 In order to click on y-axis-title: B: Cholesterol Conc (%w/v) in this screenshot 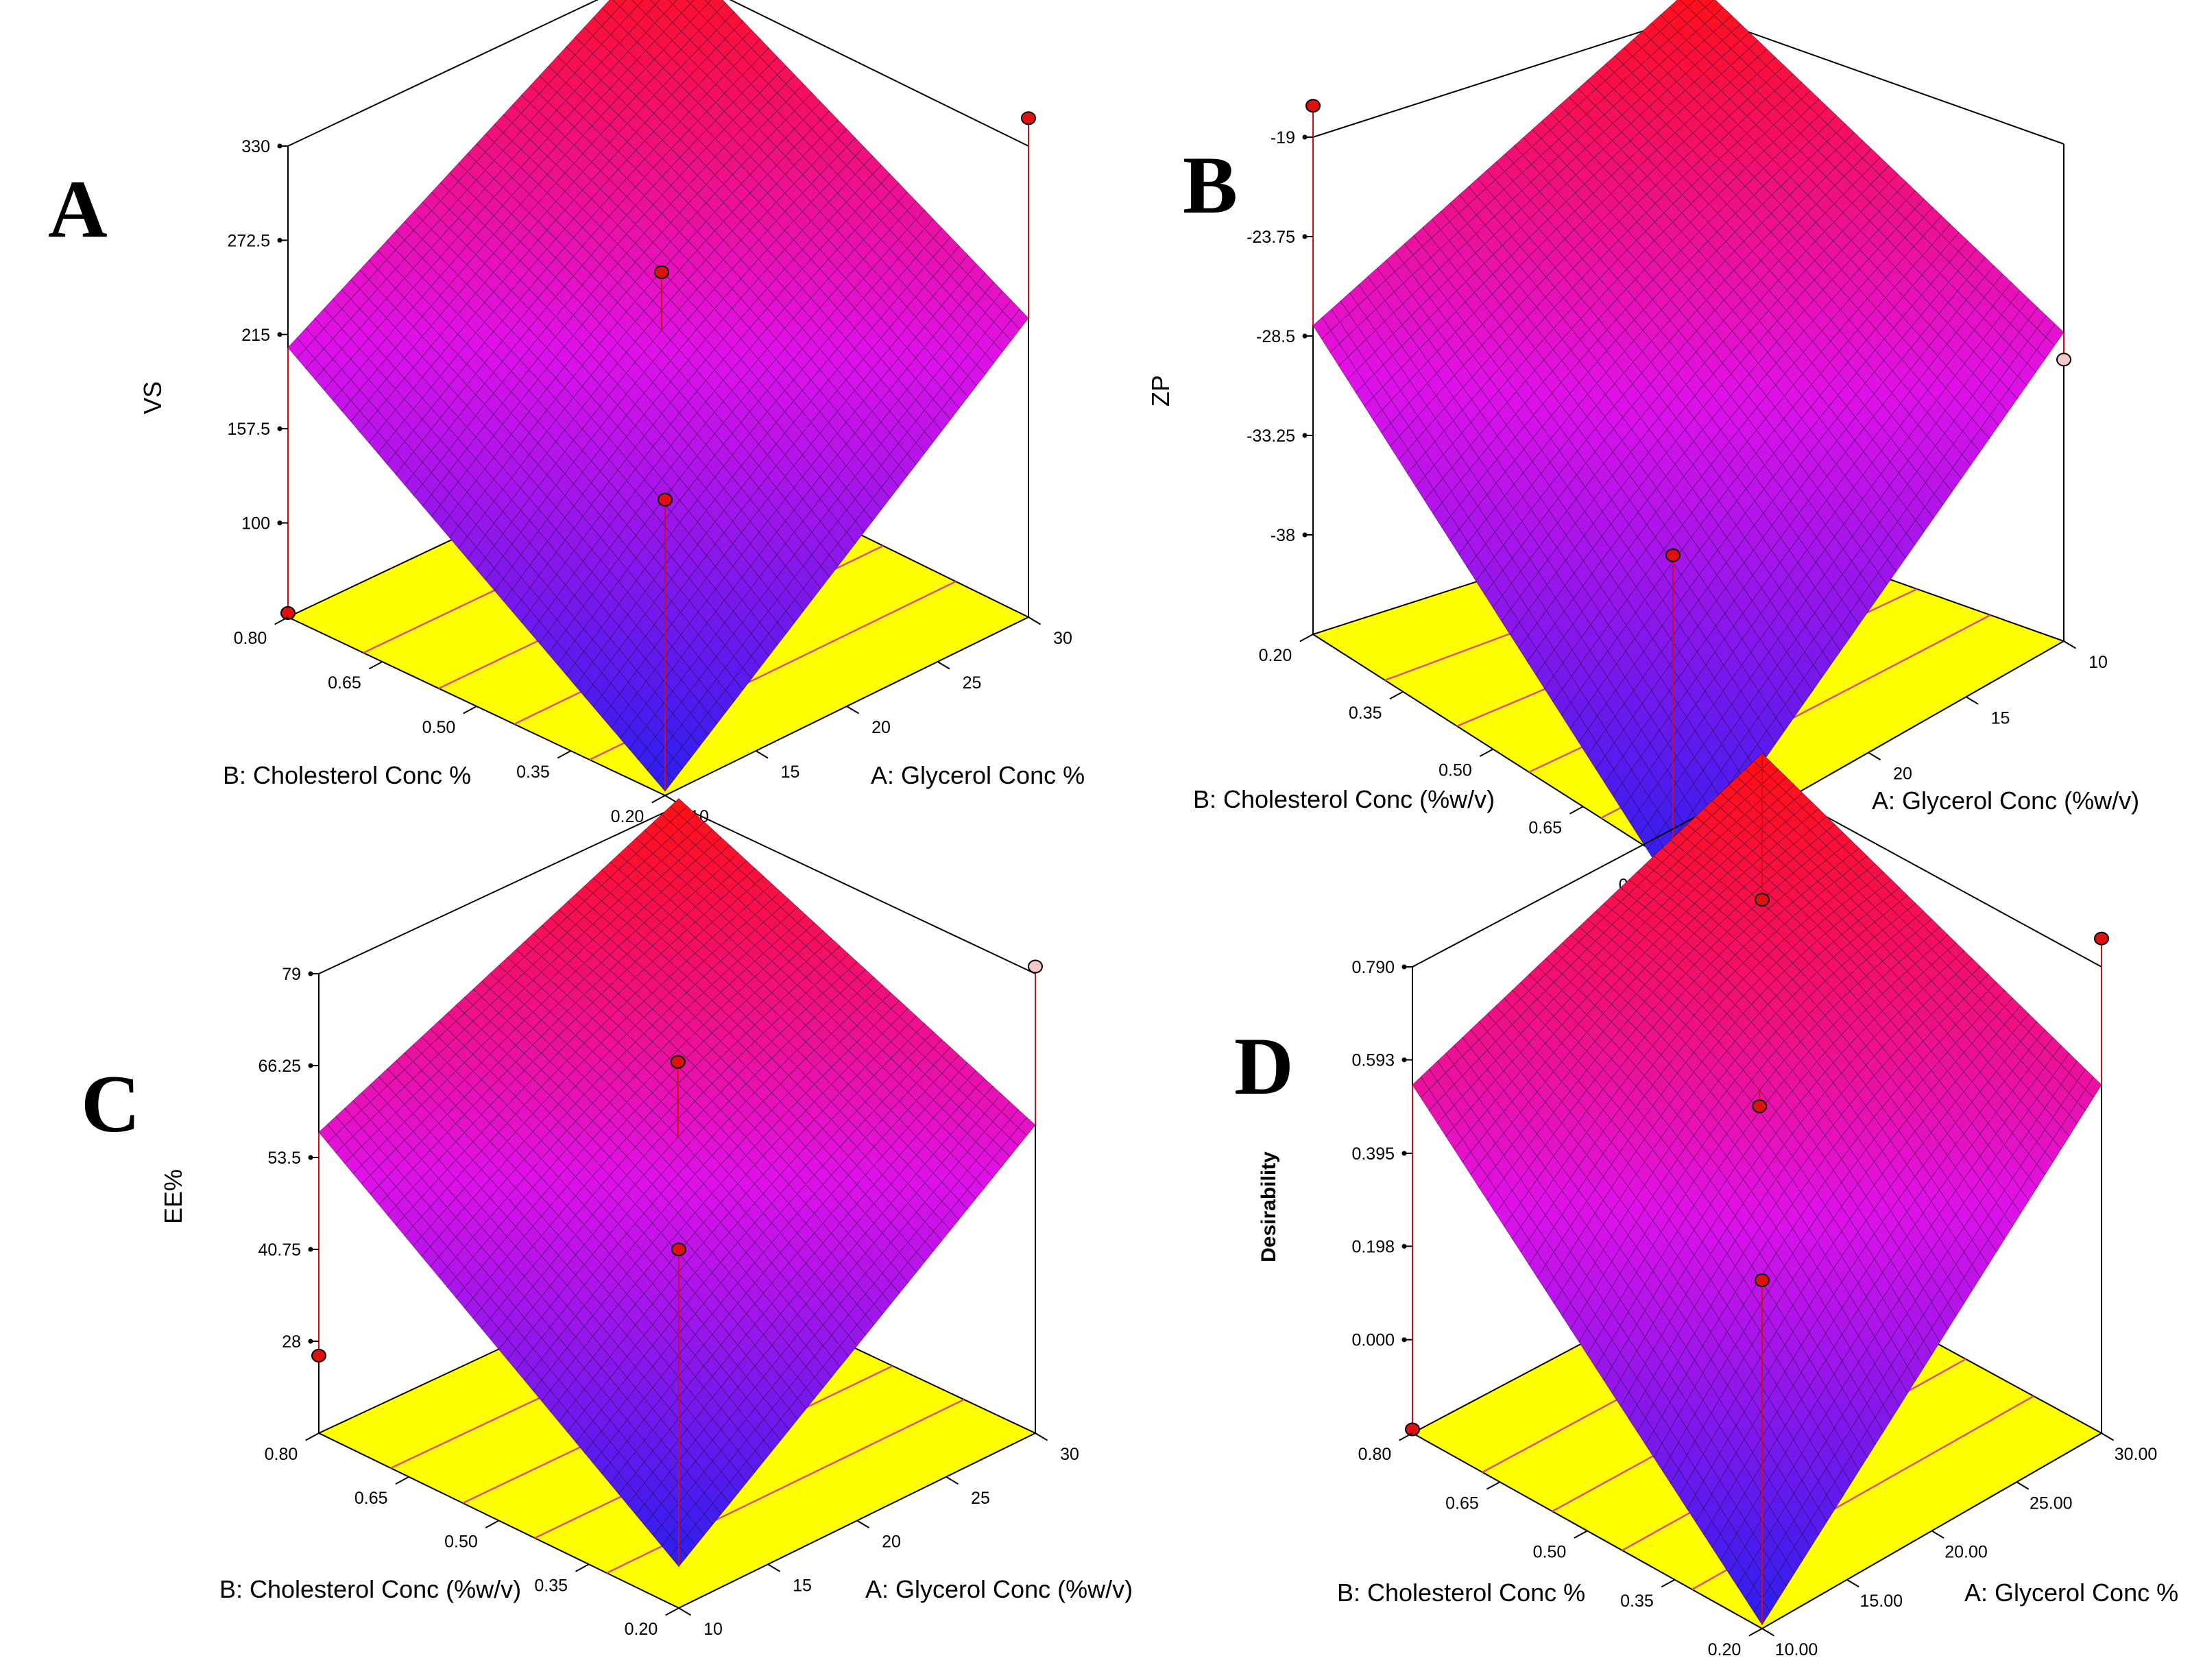, I will do `click(1344, 799)`.